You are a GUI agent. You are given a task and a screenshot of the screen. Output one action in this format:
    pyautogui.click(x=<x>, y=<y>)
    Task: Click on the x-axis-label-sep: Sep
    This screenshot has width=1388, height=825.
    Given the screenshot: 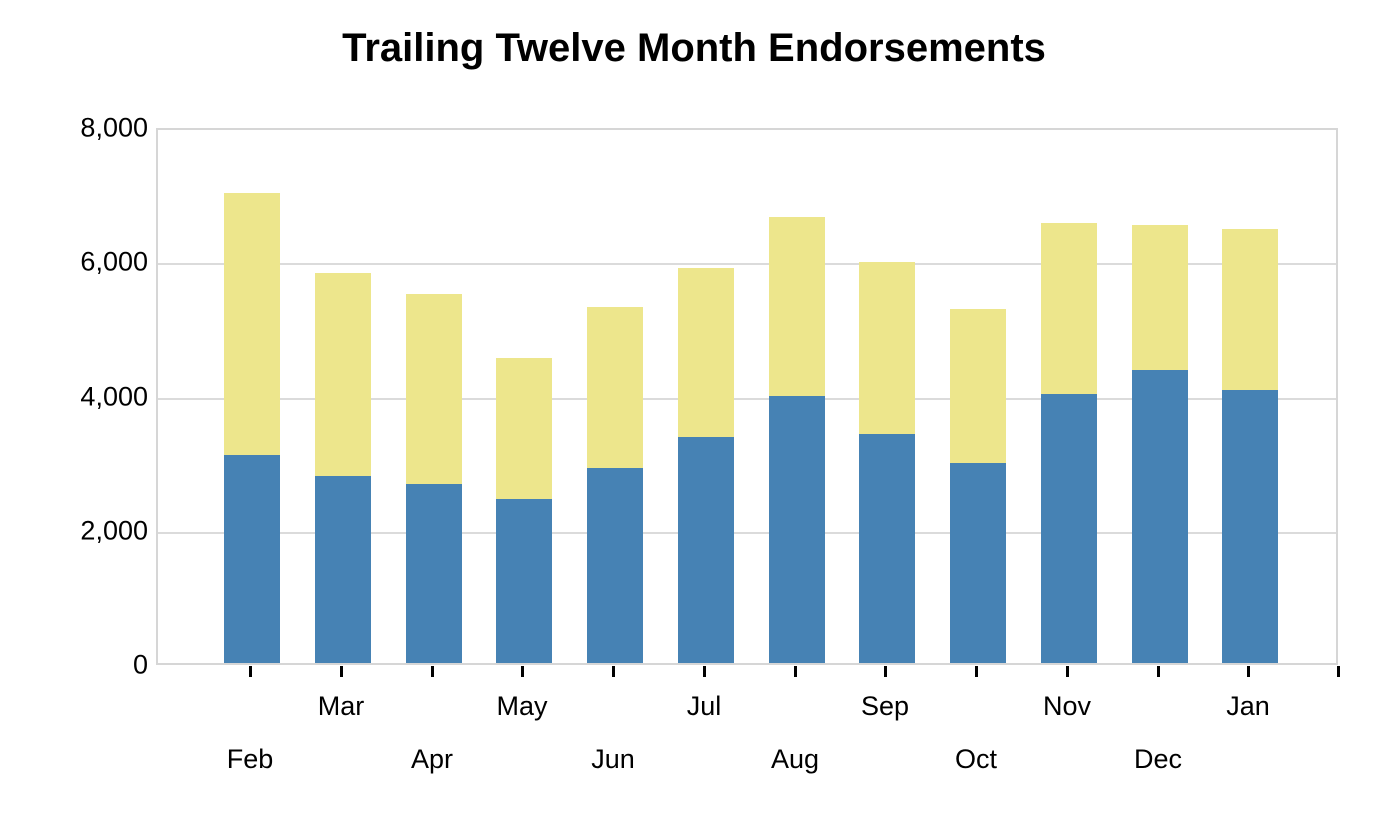 What is the action you would take?
    pyautogui.click(x=885, y=706)
    